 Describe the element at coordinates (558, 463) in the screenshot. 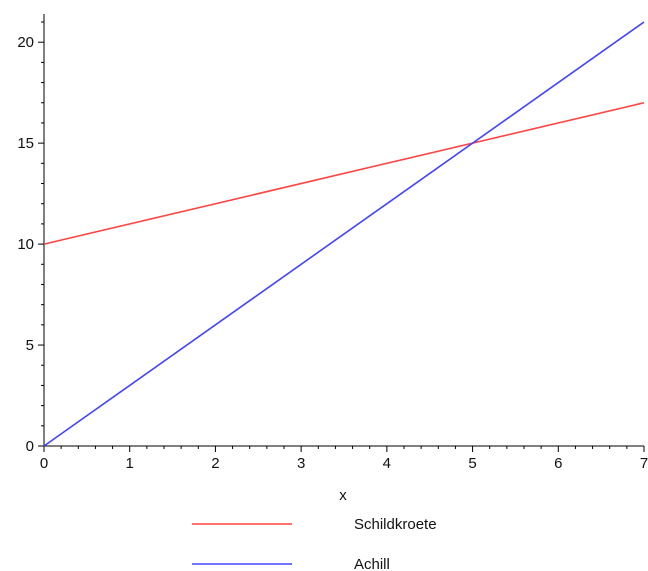

I see `x-tick-label: 6` at that location.